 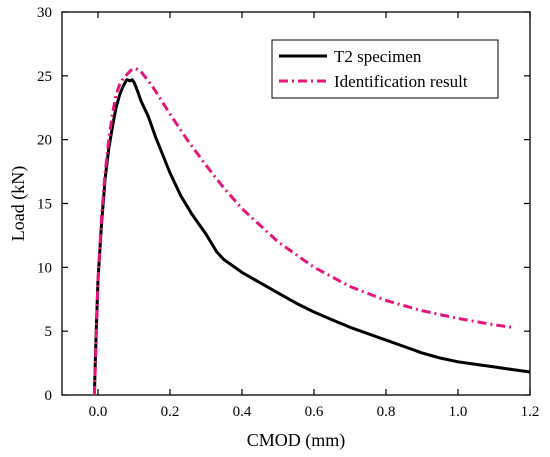 I want to click on x-tick-label: 0.8, so click(x=386, y=412).